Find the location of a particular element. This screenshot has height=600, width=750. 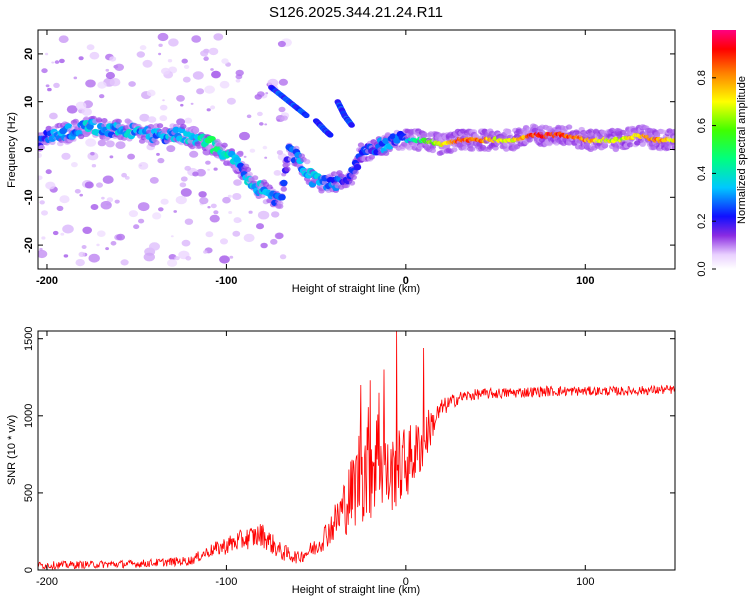

colorbar-ticks: 0.0 0.2 0.4 0.6 0.8 is located at coordinates (706, 173).